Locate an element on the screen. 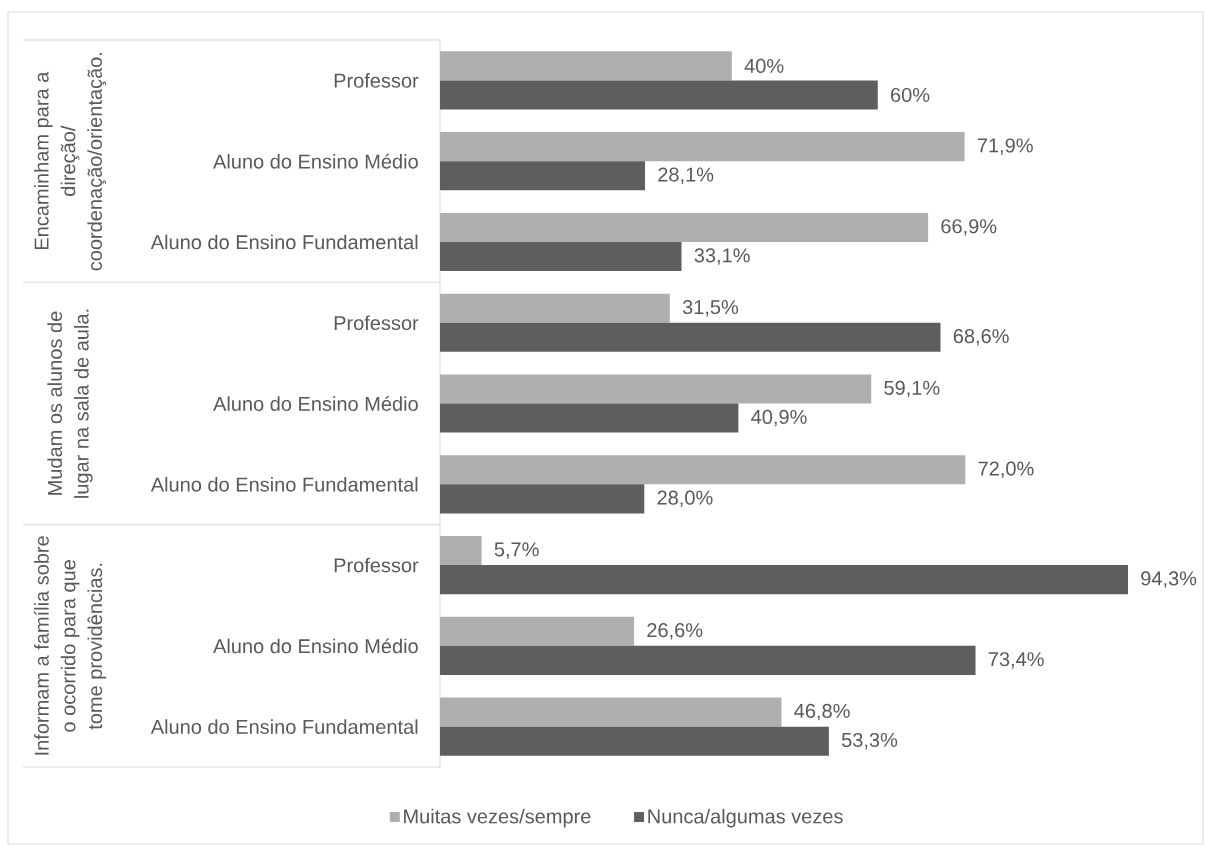  data-label: 71,9% is located at coordinates (1005, 146).